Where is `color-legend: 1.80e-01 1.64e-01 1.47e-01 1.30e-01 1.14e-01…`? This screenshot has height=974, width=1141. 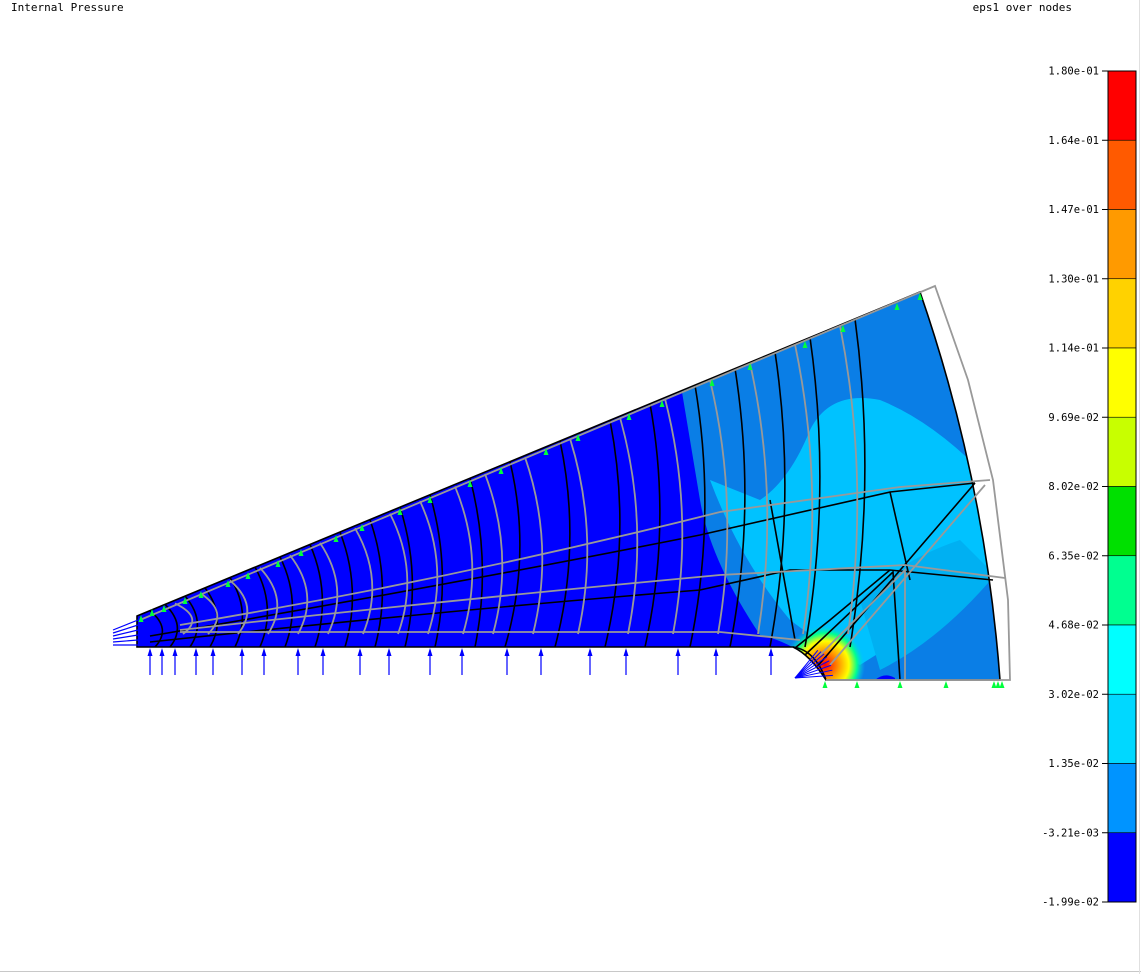 color-legend: 1.80e-01 1.64e-01 1.47e-01 1.30e-01 1.14e-01… is located at coordinates (1089, 487).